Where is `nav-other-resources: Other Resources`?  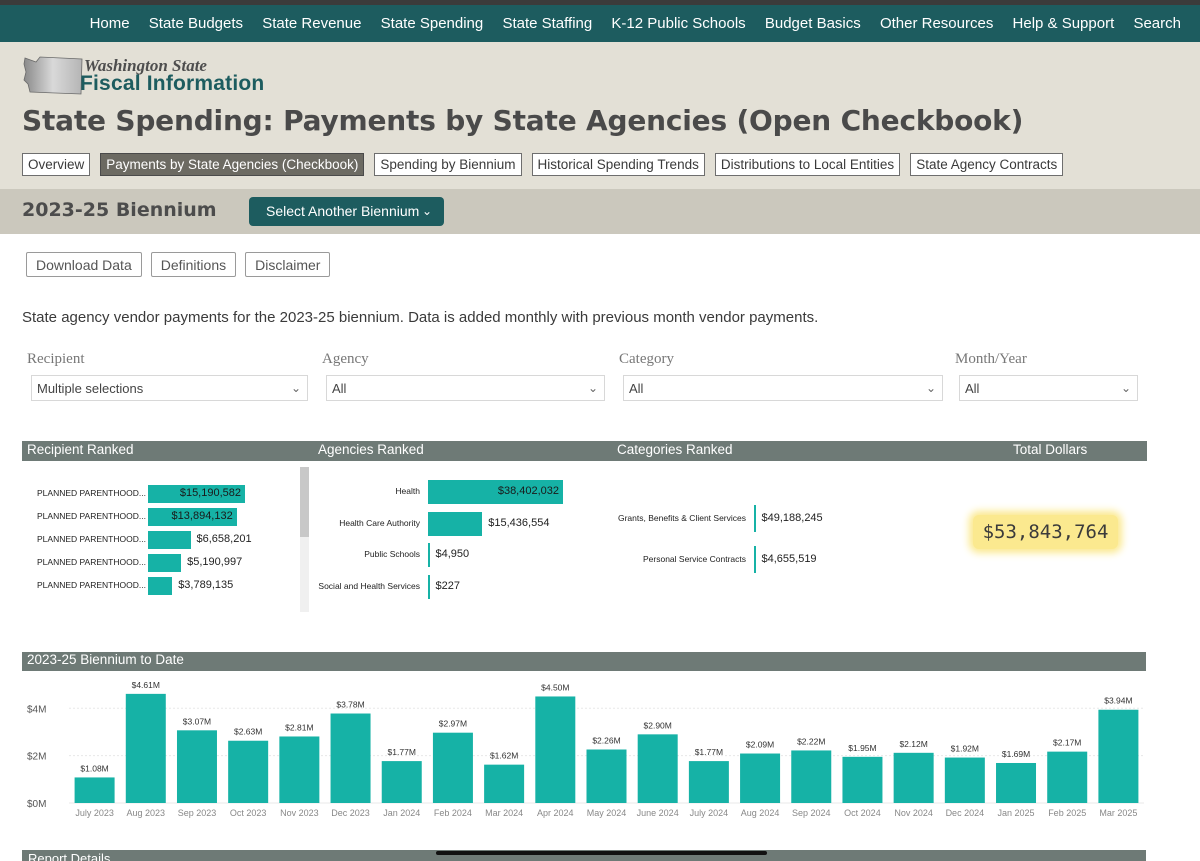 nav-other-resources: Other Resources is located at coordinates (936, 23).